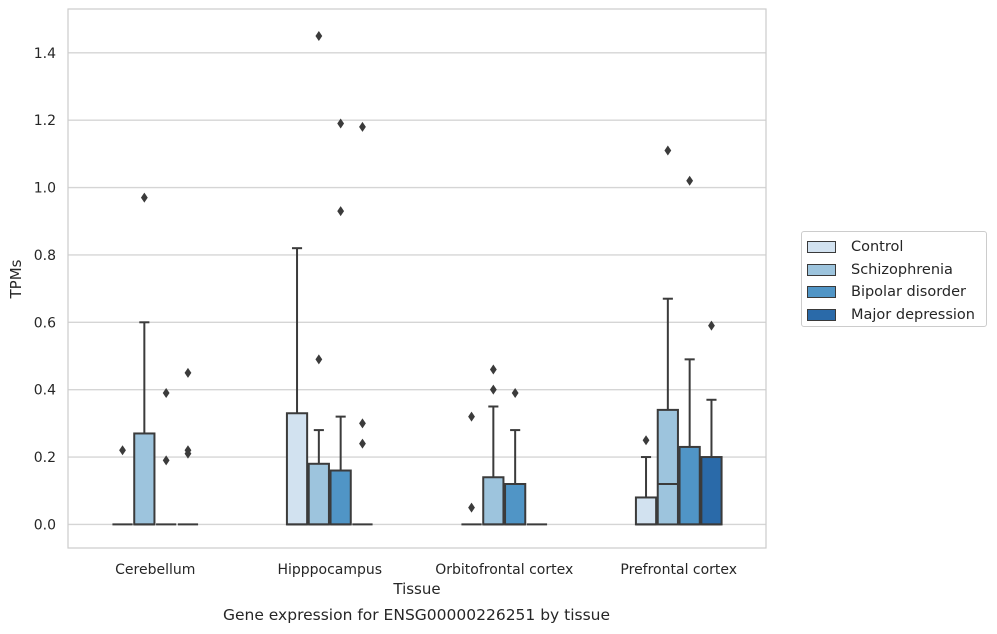 This screenshot has width=997, height=634. What do you see at coordinates (821, 314) in the screenshot?
I see `legend-swatch-major-depression` at bounding box center [821, 314].